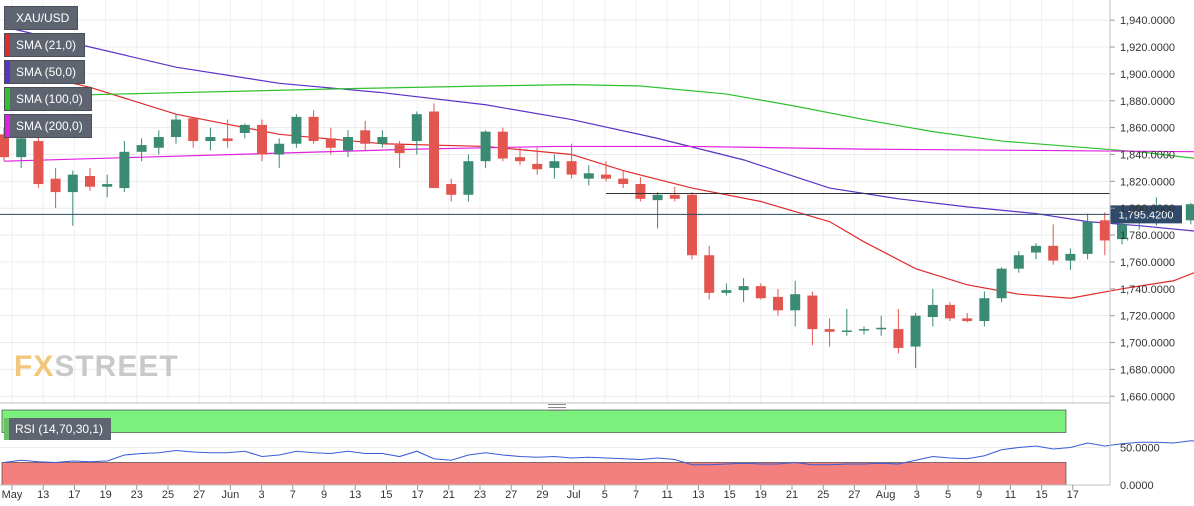 The width and height of the screenshot is (1194, 506). What do you see at coordinates (45, 45) in the screenshot?
I see `legend-sma-21: SMA (21,0)` at bounding box center [45, 45].